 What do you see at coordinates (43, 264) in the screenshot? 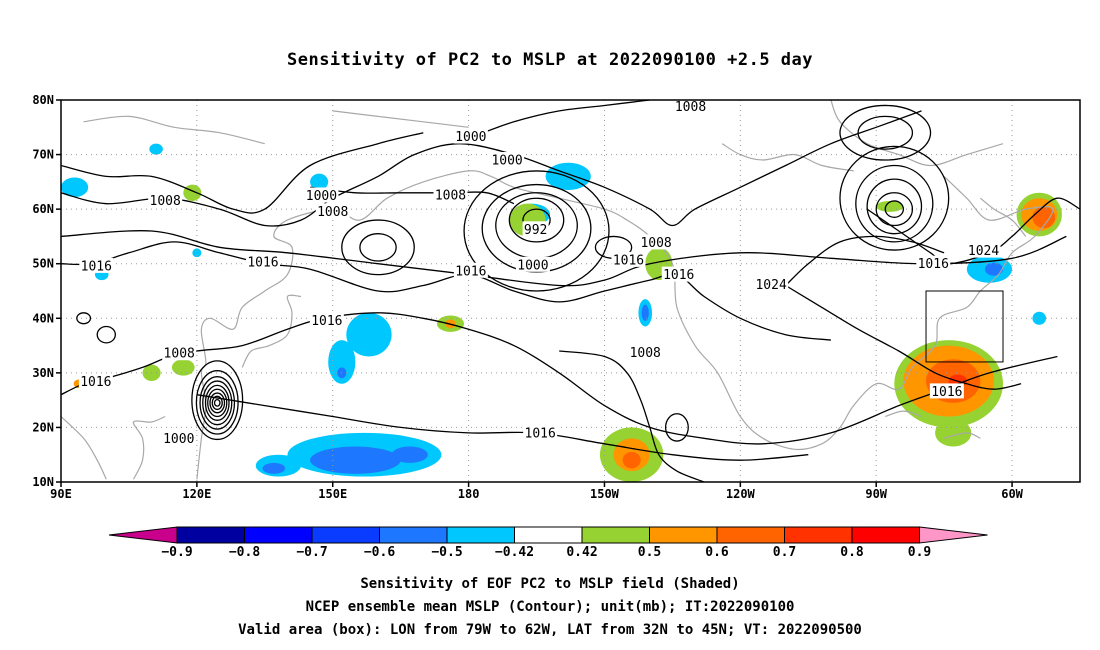
I see `latitude-tick-label: 50N` at bounding box center [43, 264].